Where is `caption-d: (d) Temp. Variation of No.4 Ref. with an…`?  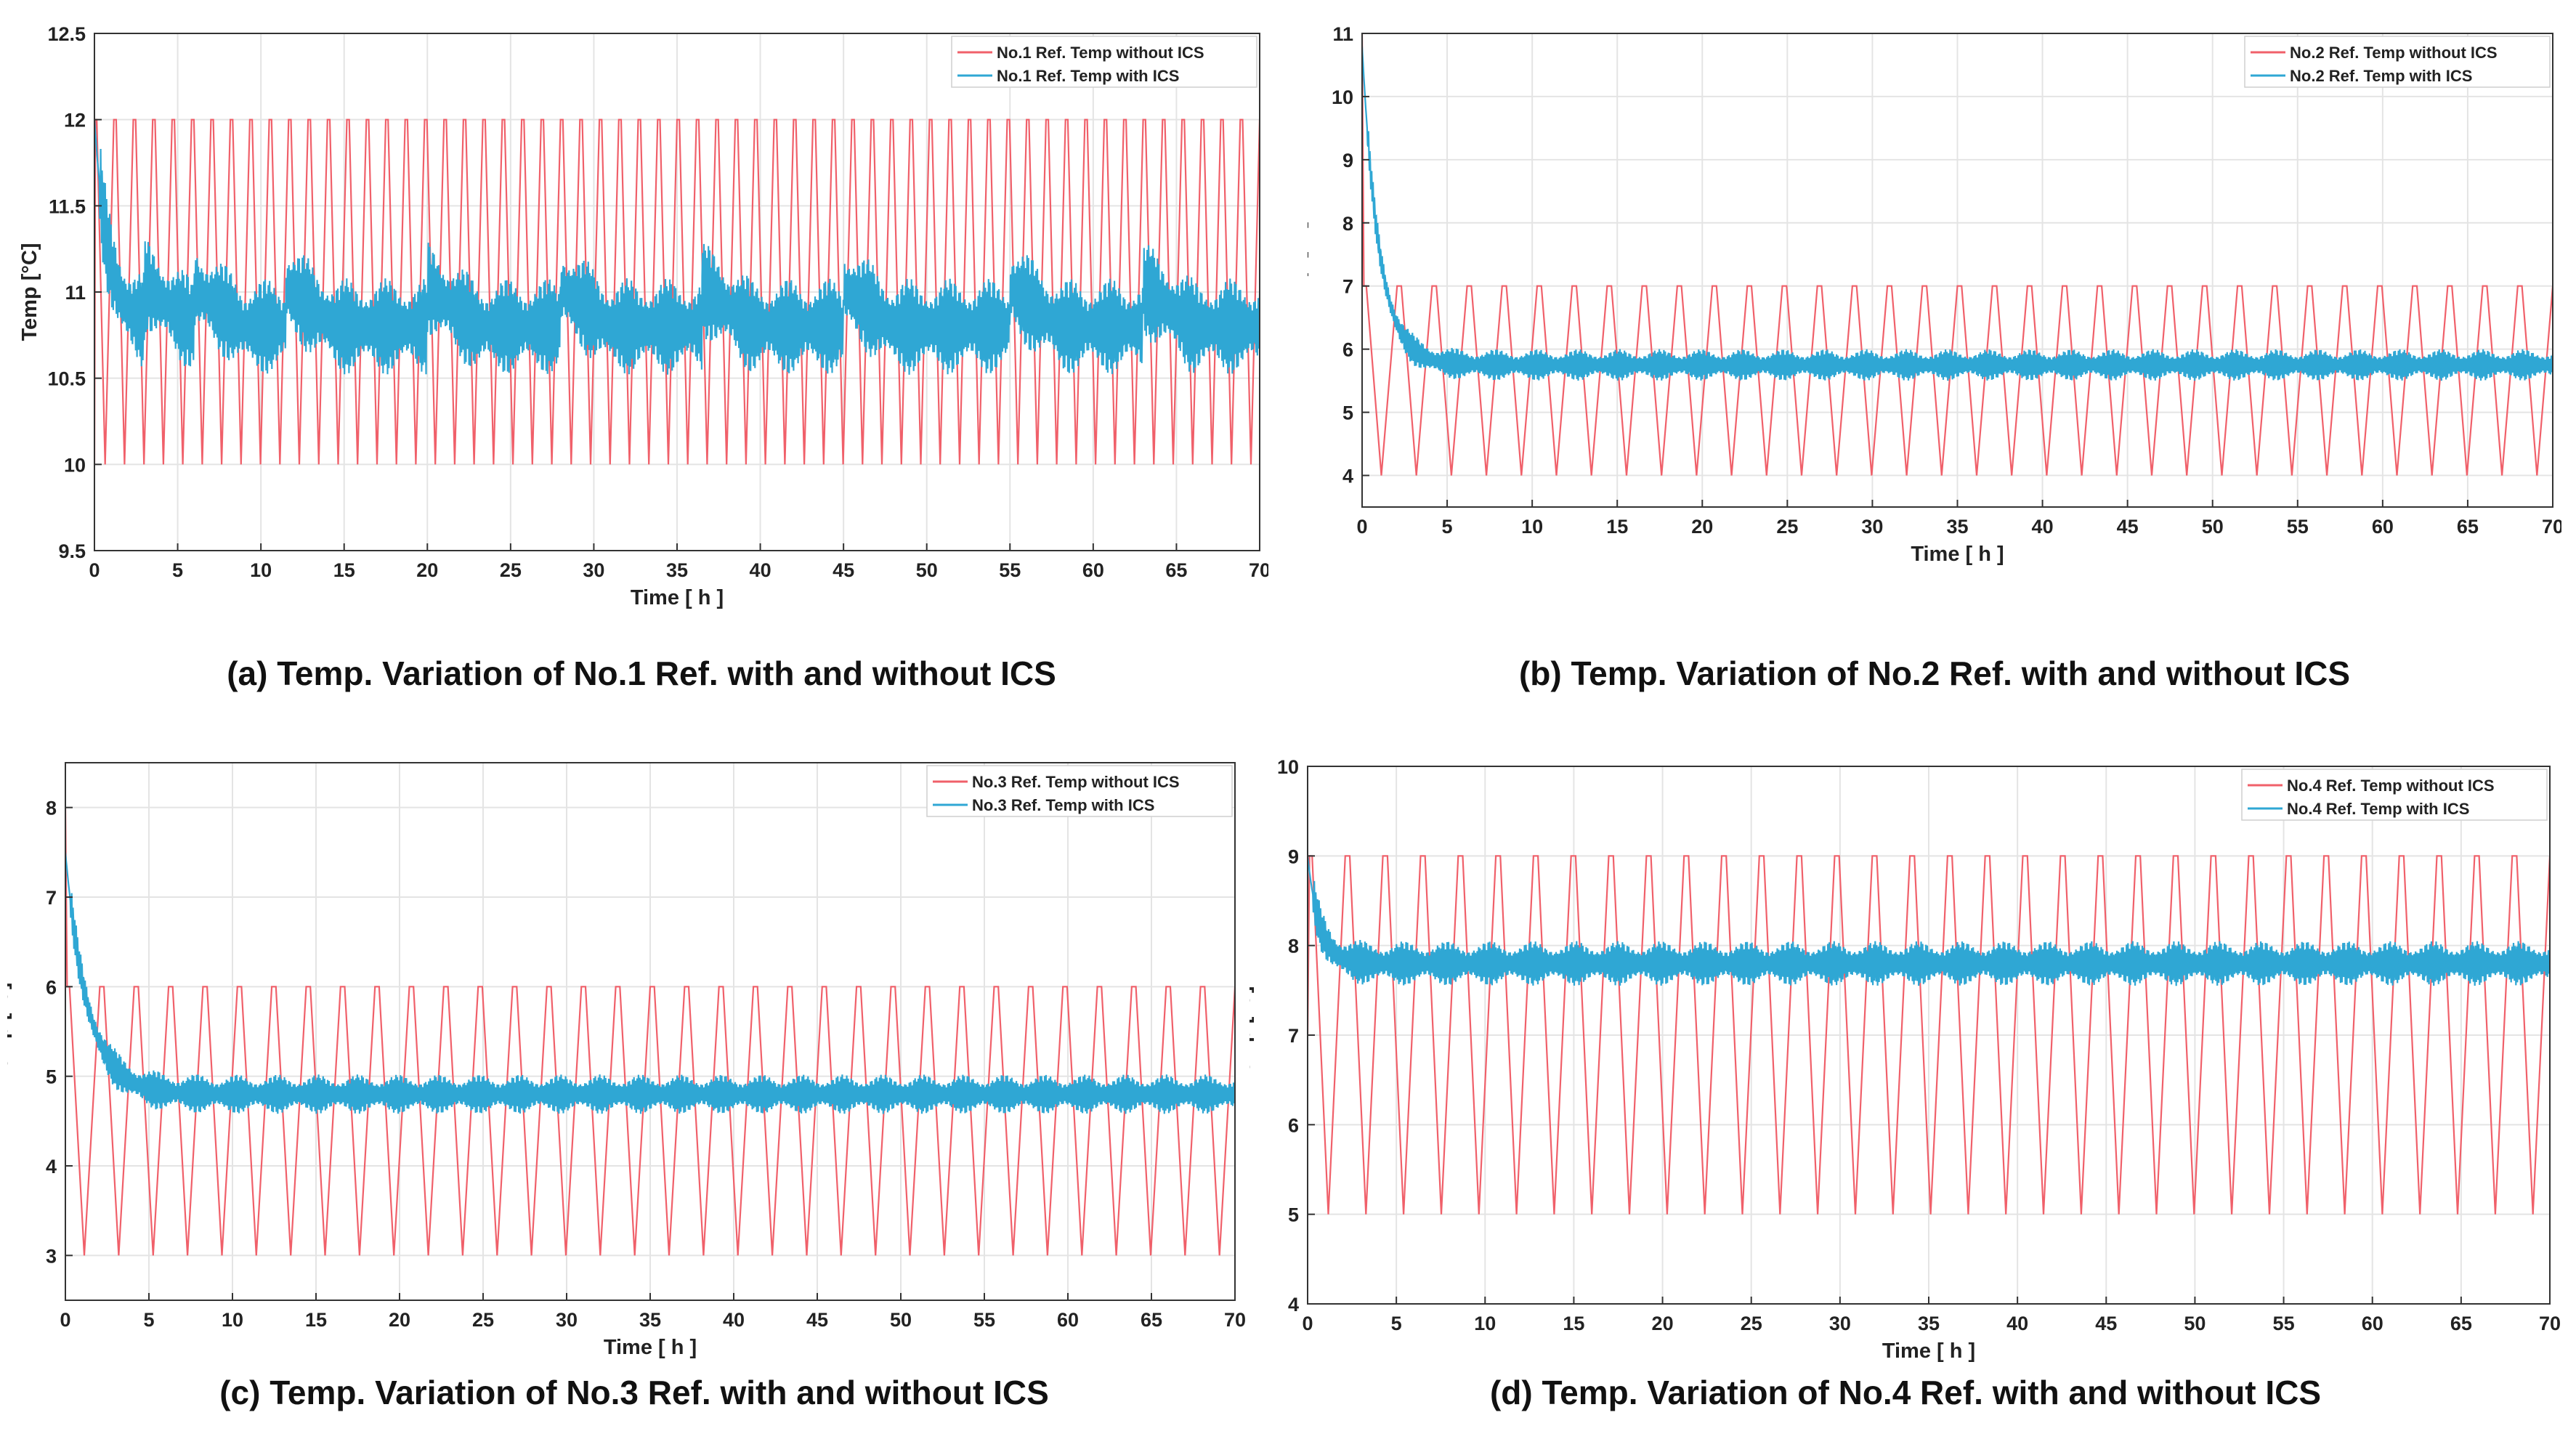 caption-d: (d) Temp. Variation of No.4 Ref. with an… is located at coordinates (1905, 1392).